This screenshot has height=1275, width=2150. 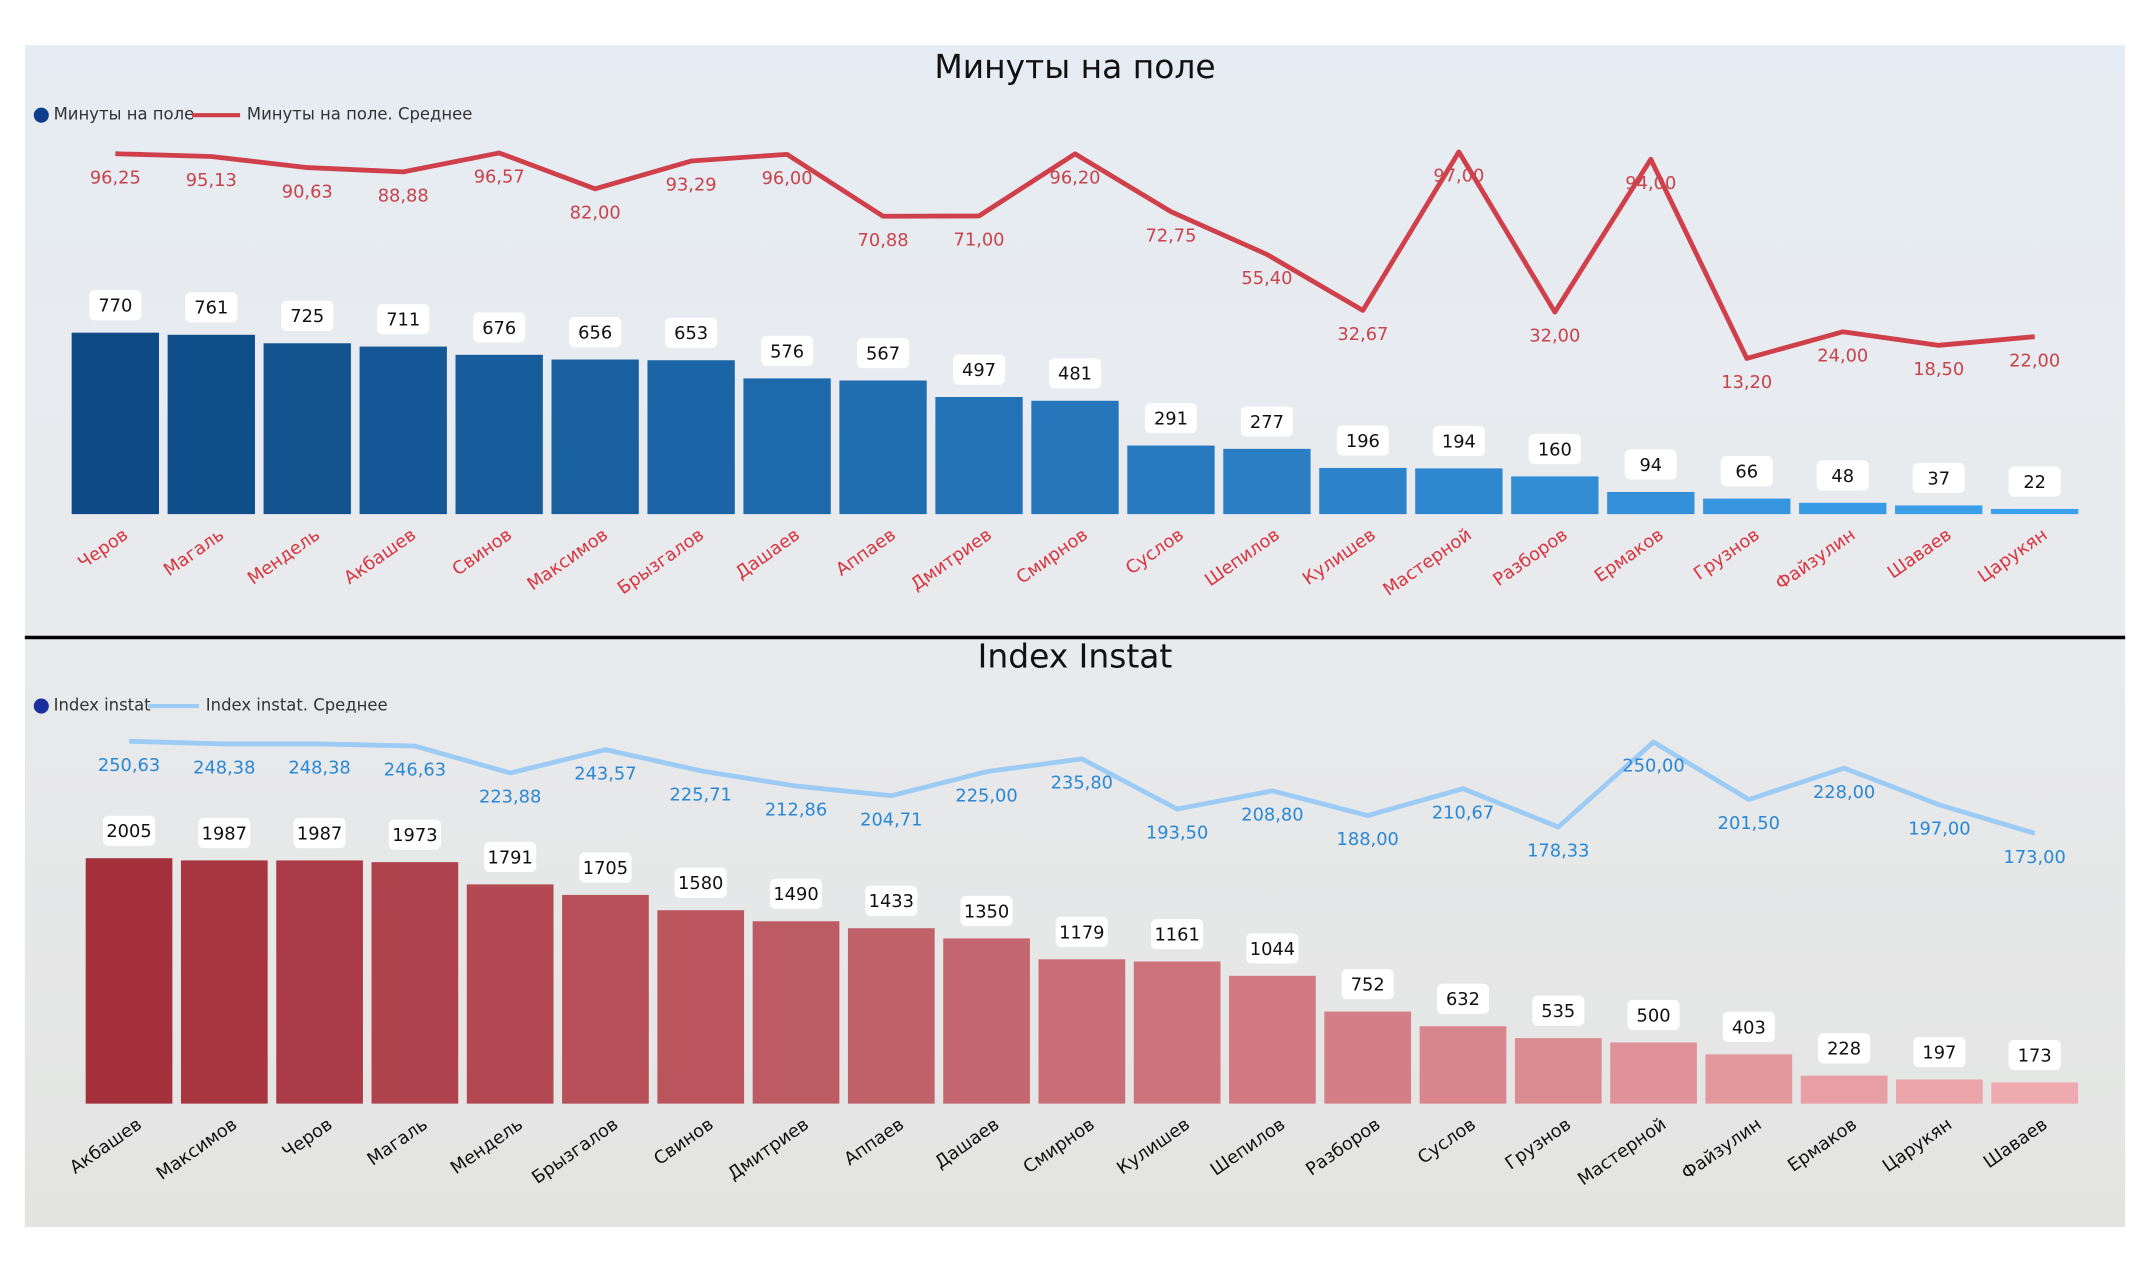 I want to click on data-label: 194, so click(x=1459, y=441).